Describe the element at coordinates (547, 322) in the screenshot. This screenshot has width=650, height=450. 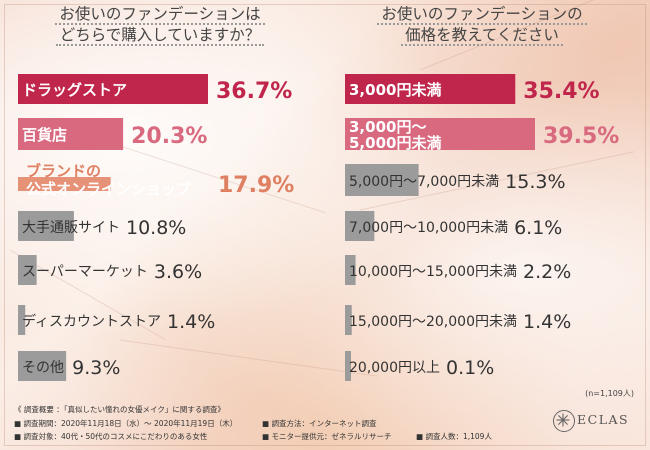
I see `value-label-1-5: 1.4%` at that location.